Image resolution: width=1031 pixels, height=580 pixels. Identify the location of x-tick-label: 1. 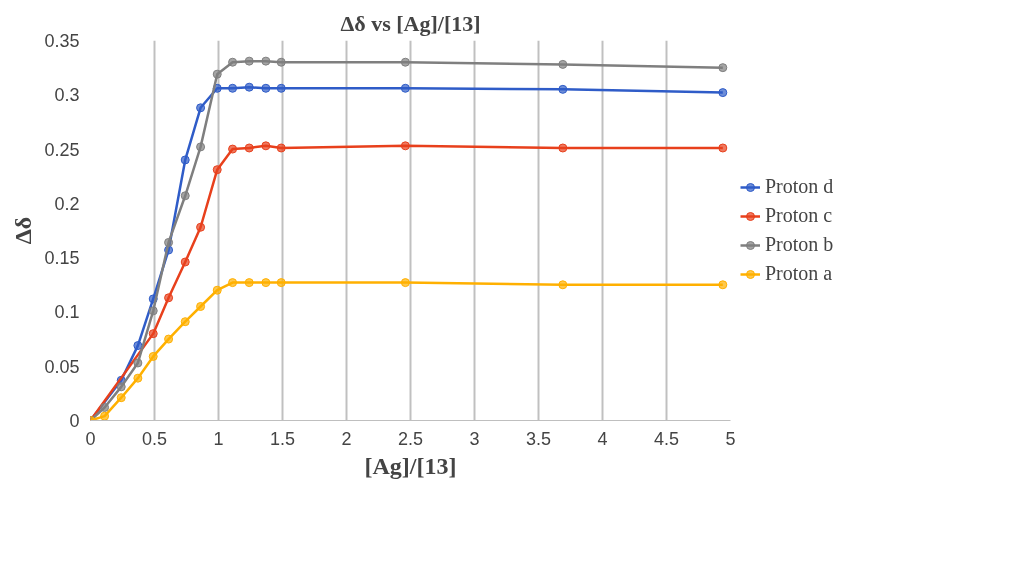
(218, 438).